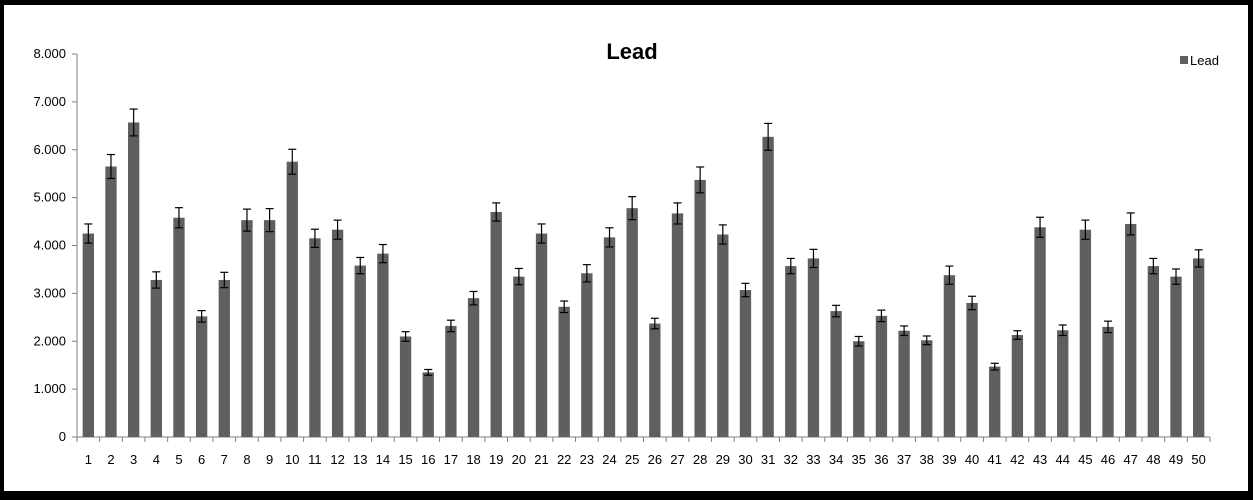 Image resolution: width=1253 pixels, height=500 pixels. What do you see at coordinates (49, 245) in the screenshot?
I see `y-tick-label: 4.000` at bounding box center [49, 245].